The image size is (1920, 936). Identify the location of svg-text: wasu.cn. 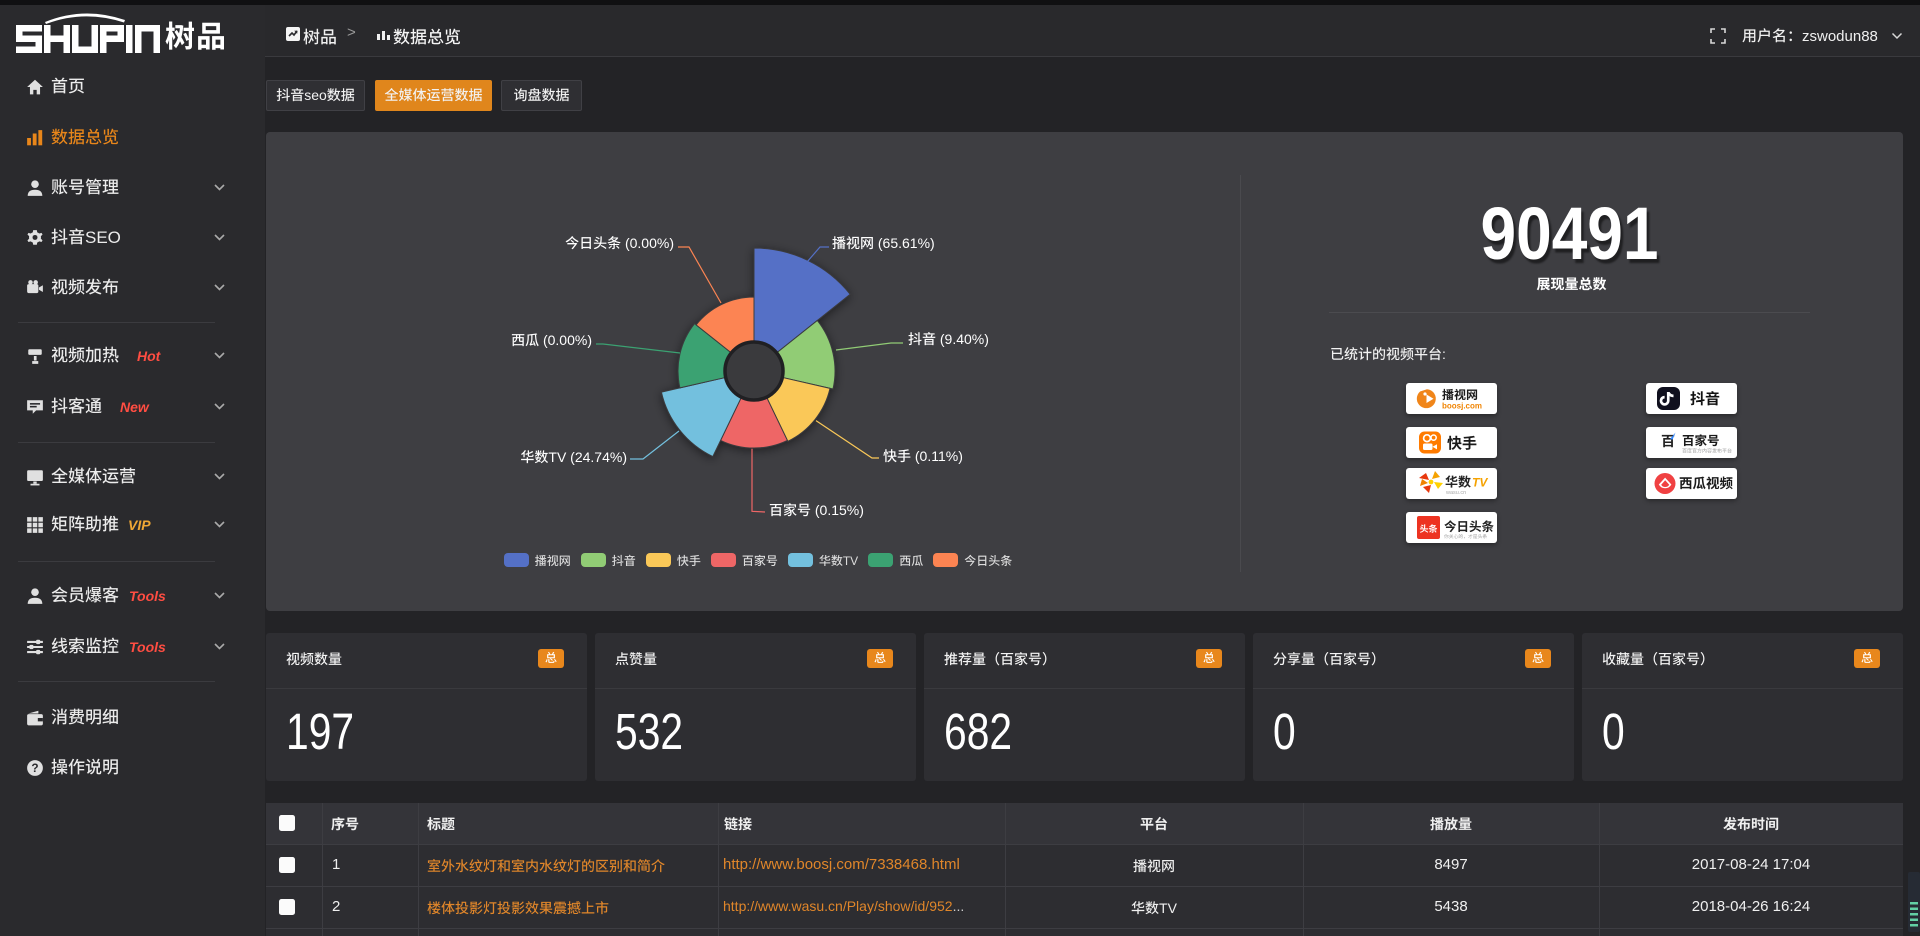
(1455, 493).